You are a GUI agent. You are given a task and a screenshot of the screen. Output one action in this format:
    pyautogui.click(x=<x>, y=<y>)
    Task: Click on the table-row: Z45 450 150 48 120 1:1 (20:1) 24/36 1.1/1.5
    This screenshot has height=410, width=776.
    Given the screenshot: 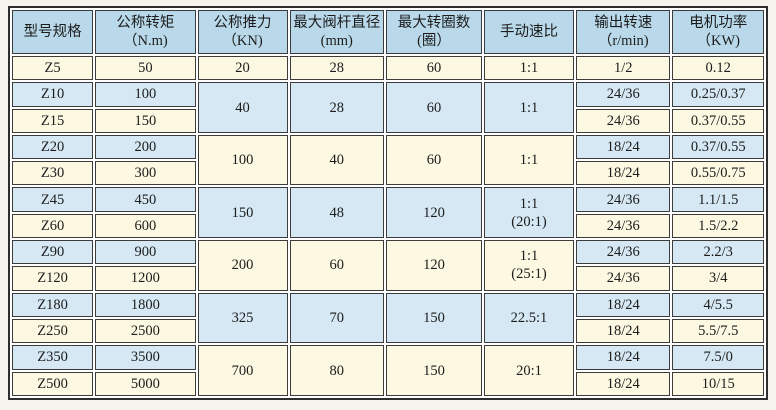 What is the action you would take?
    pyautogui.click(x=388, y=213)
    